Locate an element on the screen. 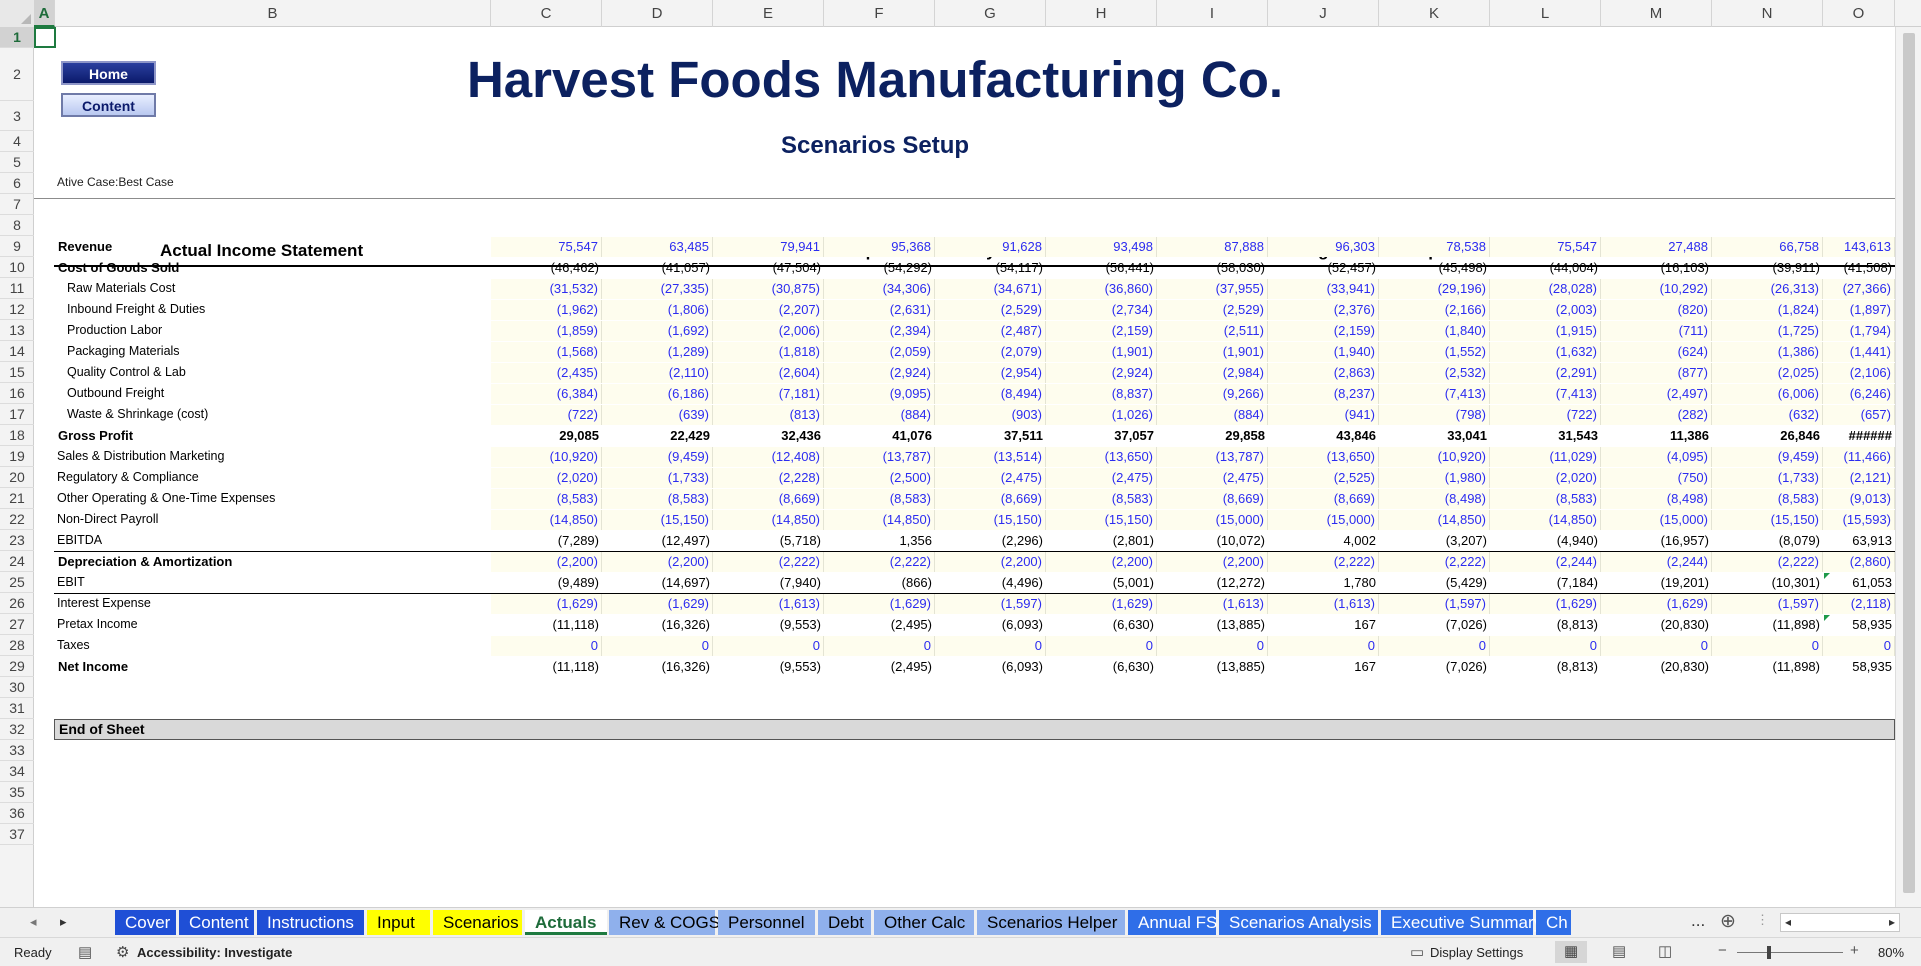  value-cell: (2,860) is located at coordinates (1859, 562).